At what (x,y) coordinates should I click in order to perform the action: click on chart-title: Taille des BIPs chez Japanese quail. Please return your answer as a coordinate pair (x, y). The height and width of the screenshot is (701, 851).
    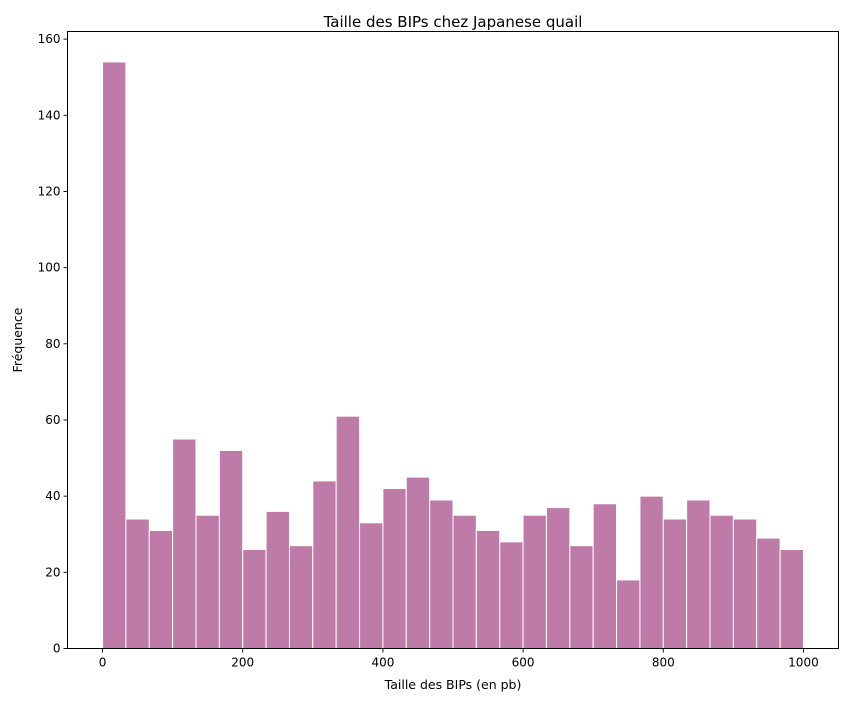
    Looking at the image, I should click on (453, 22).